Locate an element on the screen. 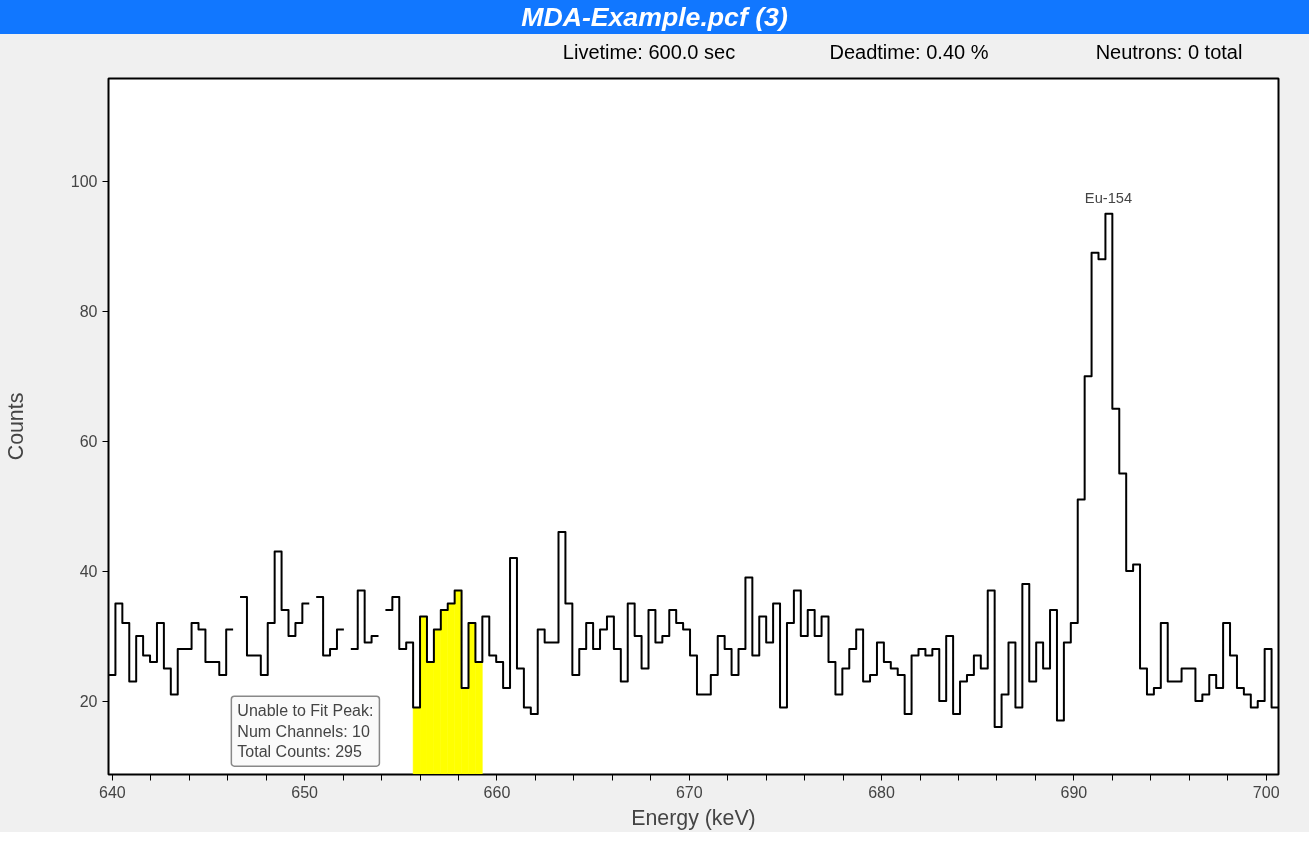  annotation: Eu-154 is located at coordinates (1108, 197).